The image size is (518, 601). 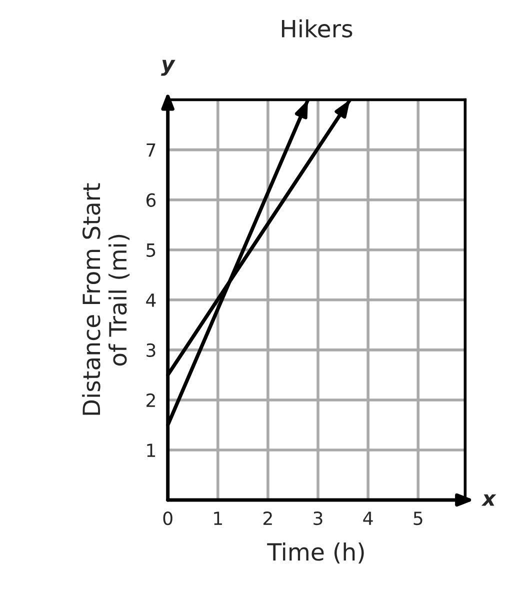 I want to click on chart-title: Hikers, so click(x=317, y=28).